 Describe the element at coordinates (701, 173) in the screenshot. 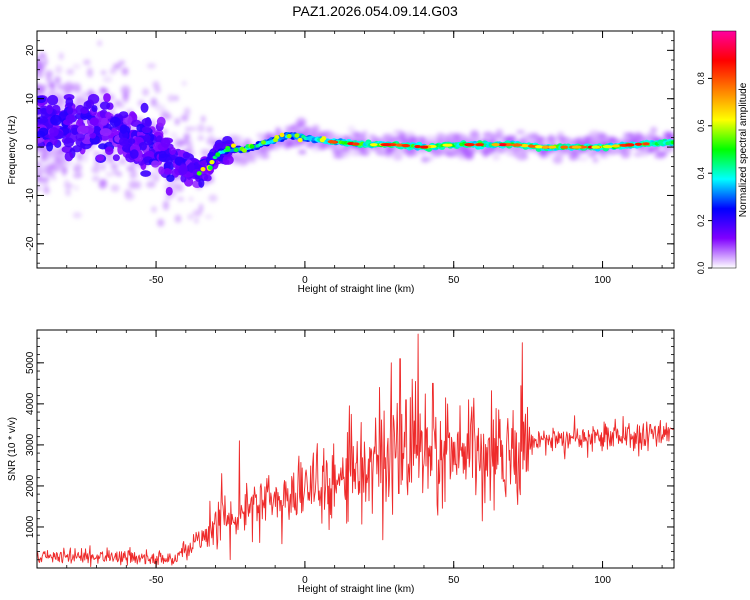

I see `colorbar-tick-label: 0.4` at that location.